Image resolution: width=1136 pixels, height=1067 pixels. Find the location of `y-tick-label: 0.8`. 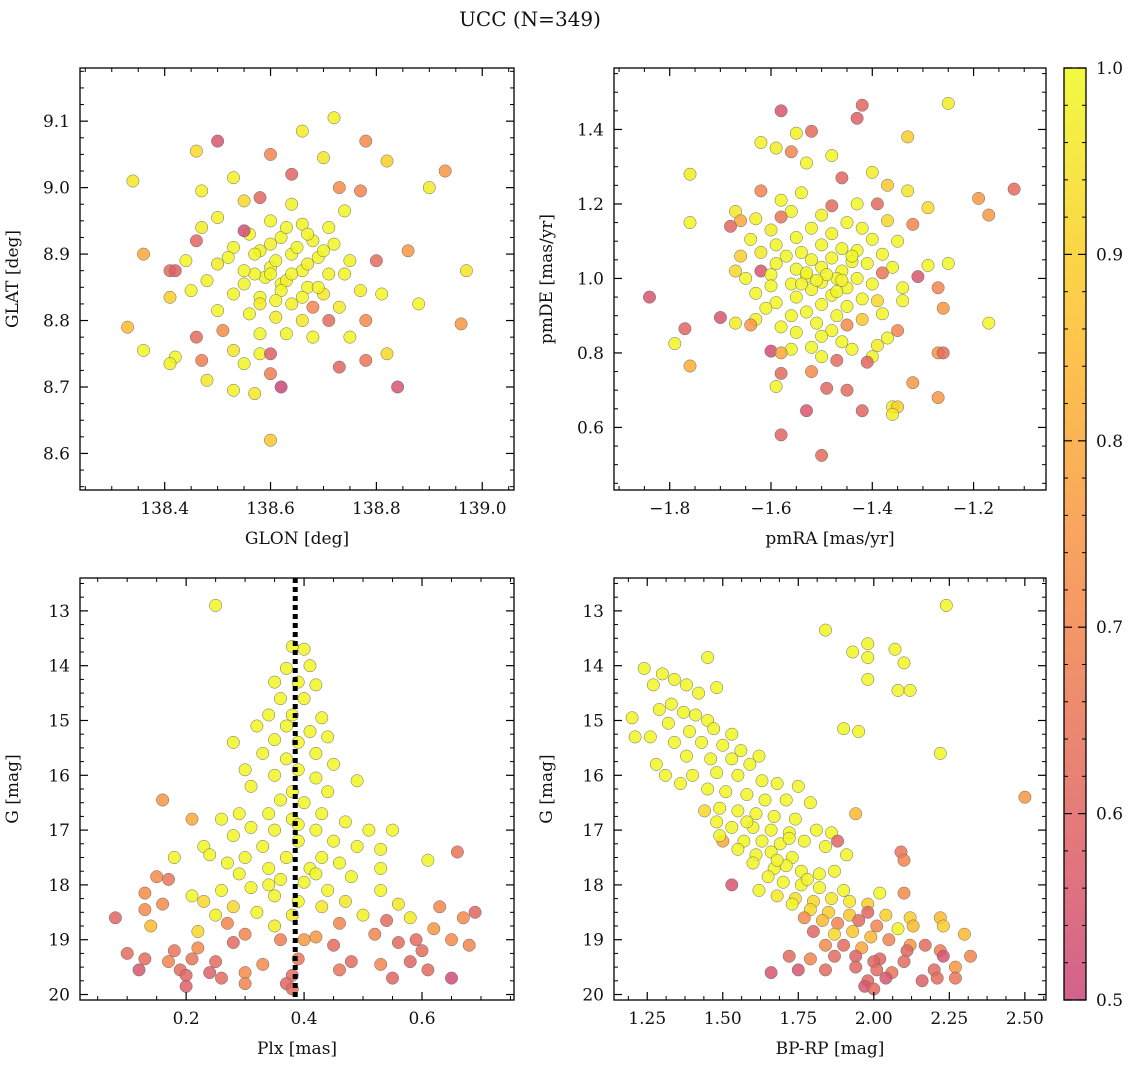

y-tick-label: 0.8 is located at coordinates (590, 354).